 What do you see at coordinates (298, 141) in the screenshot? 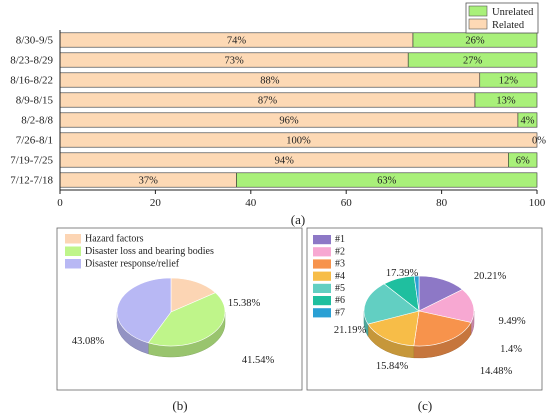
I see `data-label-related: 100%` at bounding box center [298, 141].